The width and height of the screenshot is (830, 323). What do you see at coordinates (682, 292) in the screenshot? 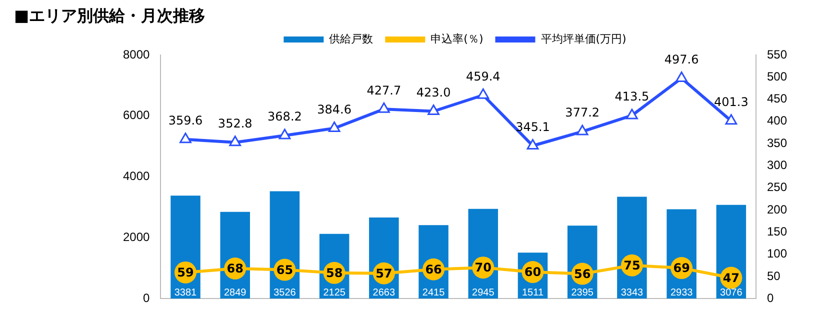
I see `data-label: 2933` at bounding box center [682, 292].